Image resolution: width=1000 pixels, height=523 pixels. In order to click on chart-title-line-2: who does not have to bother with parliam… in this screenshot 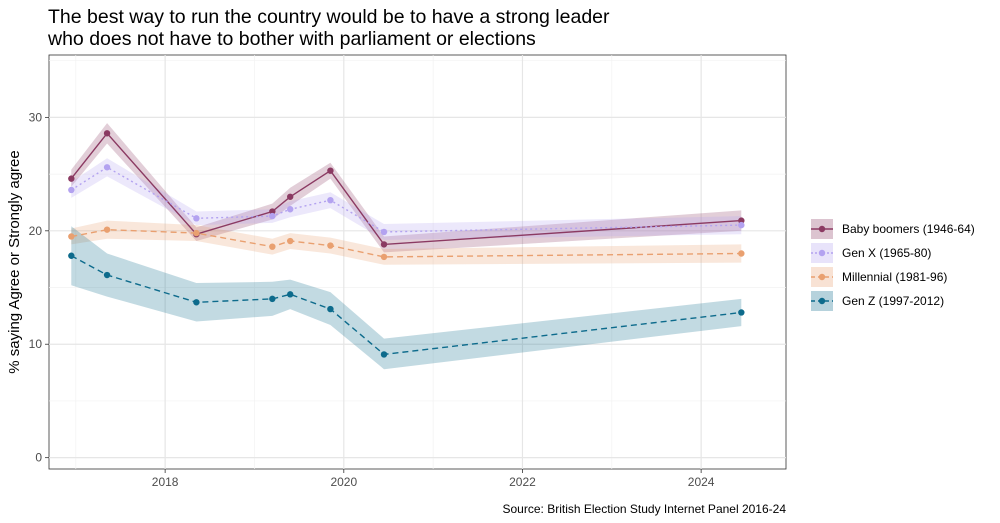, I will do `click(292, 39)`.